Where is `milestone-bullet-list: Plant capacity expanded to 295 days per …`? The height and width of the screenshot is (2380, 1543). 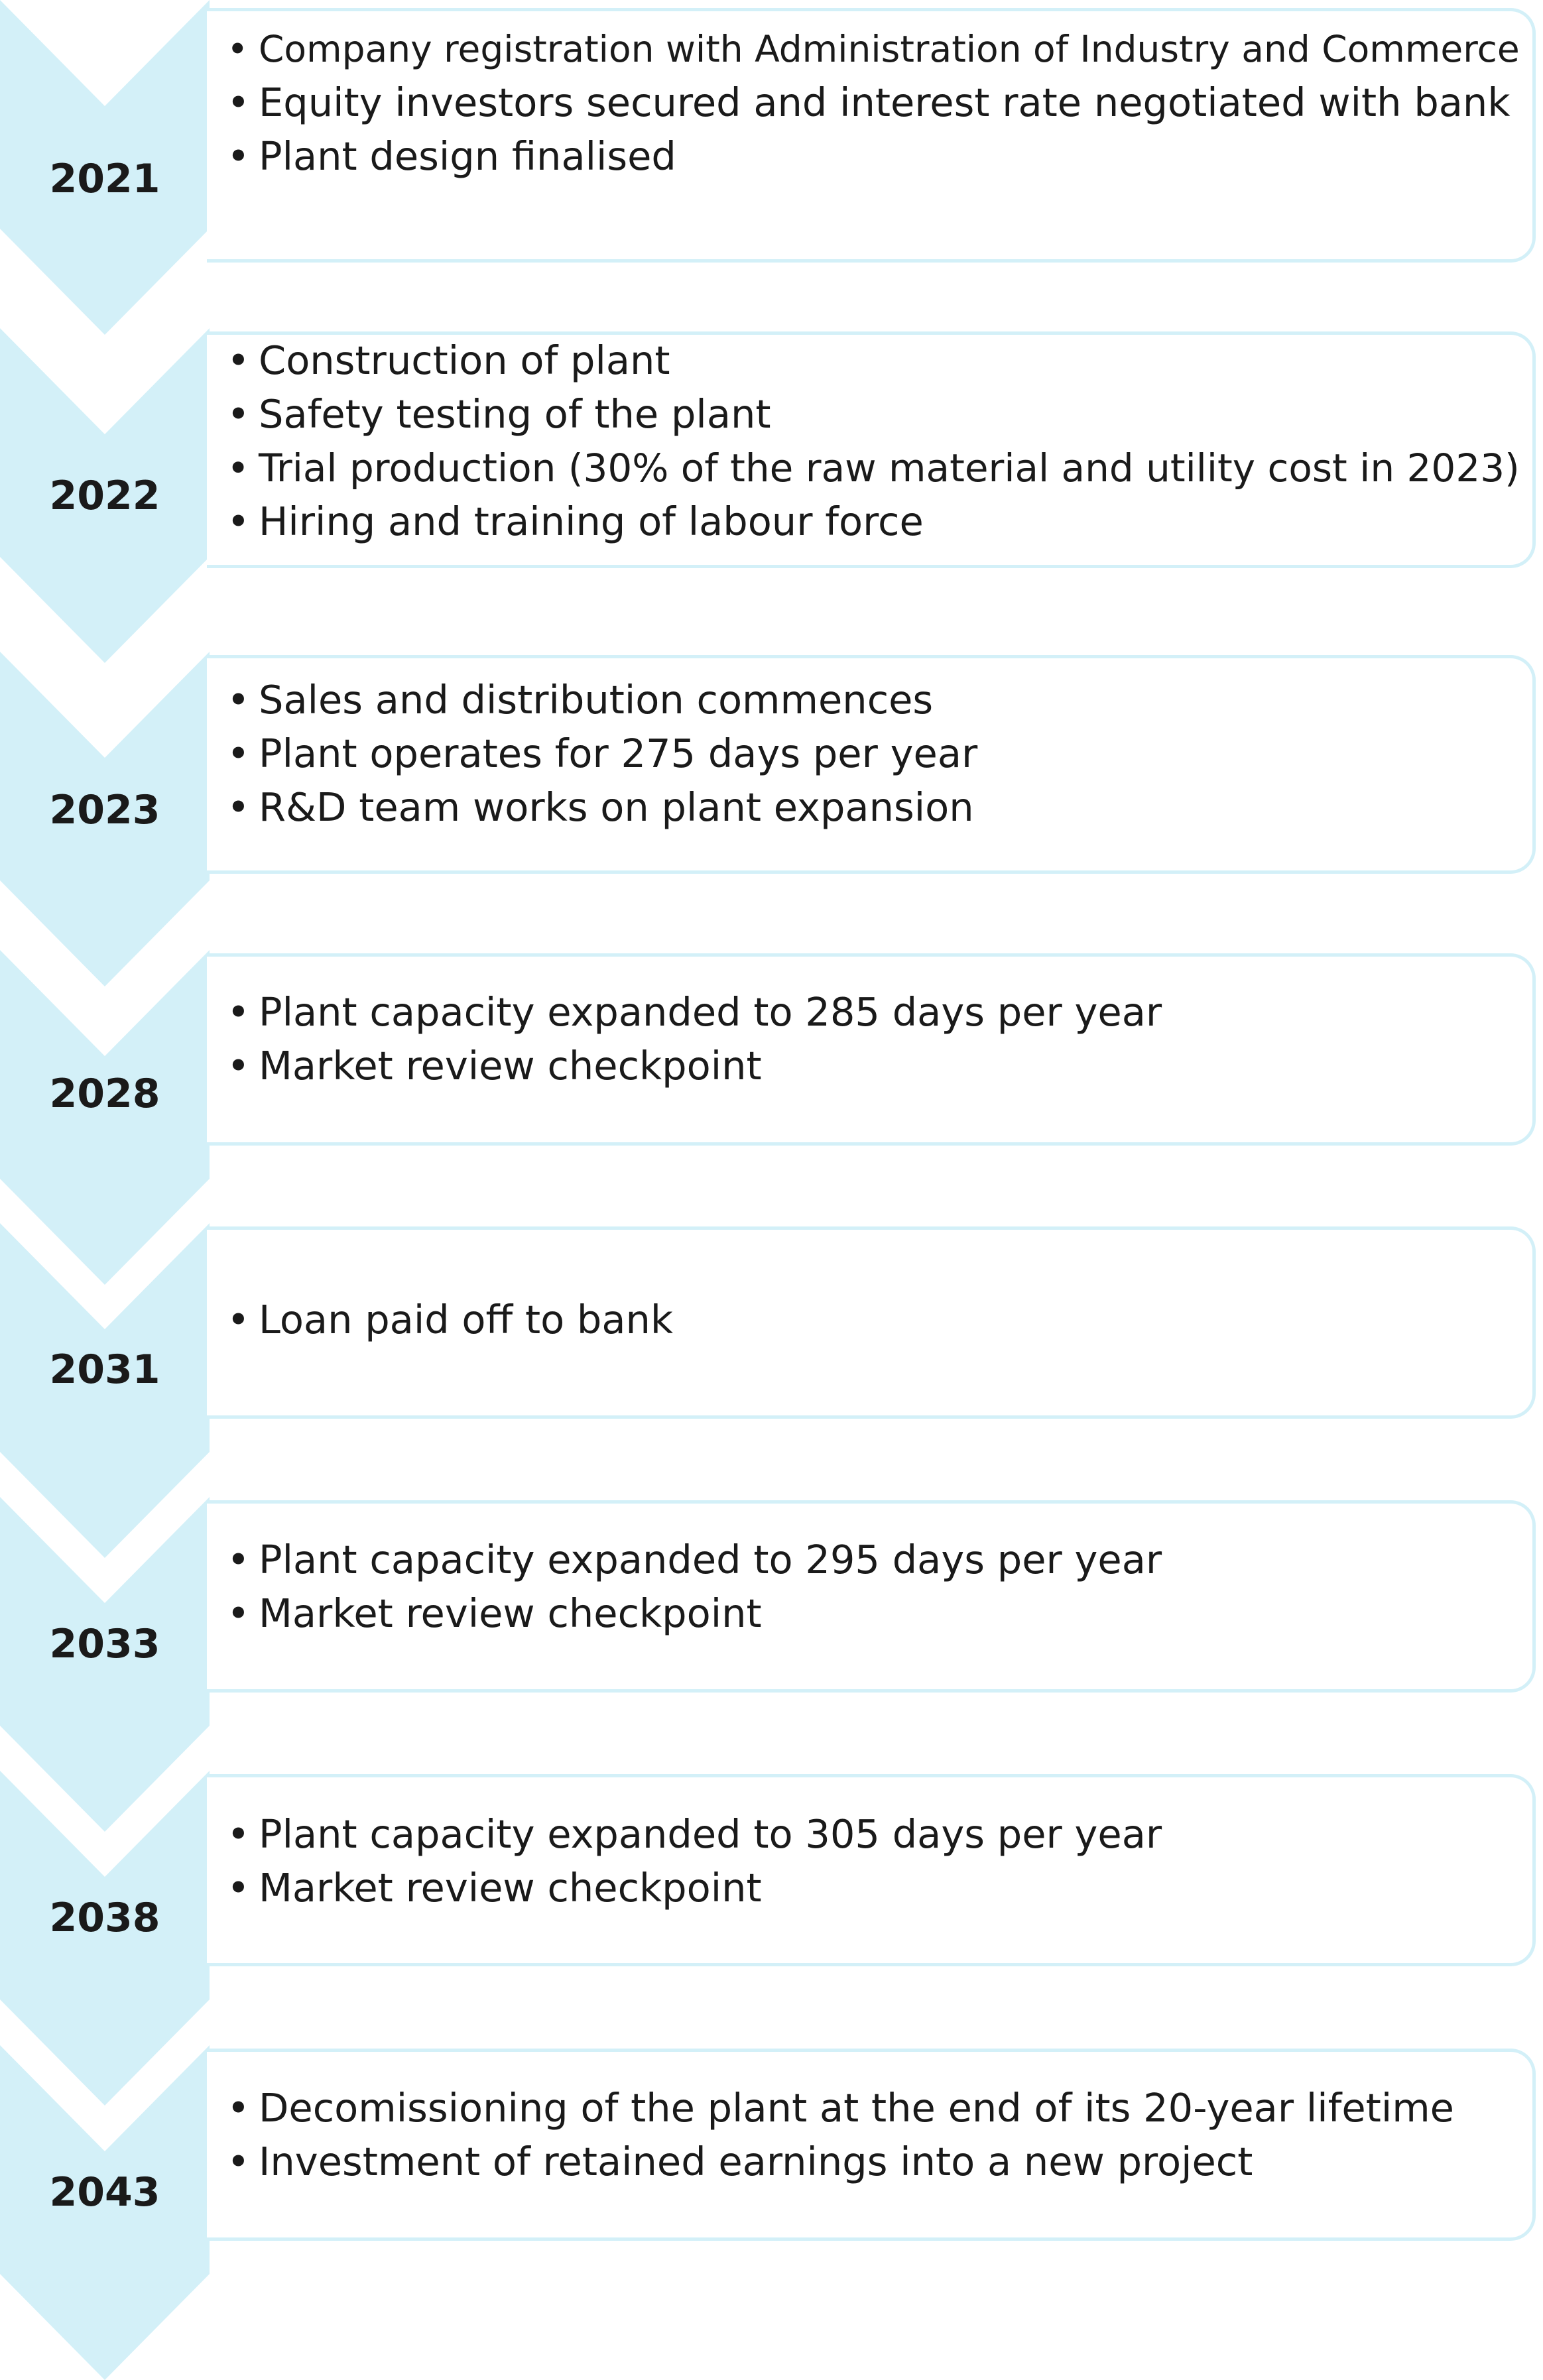 milestone-bullet-list: Plant capacity expanded to 295 days per … is located at coordinates (879, 1589).